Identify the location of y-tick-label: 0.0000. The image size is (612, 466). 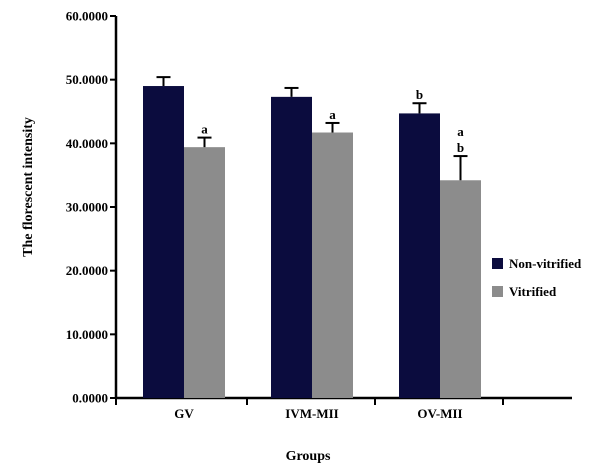
(90, 398).